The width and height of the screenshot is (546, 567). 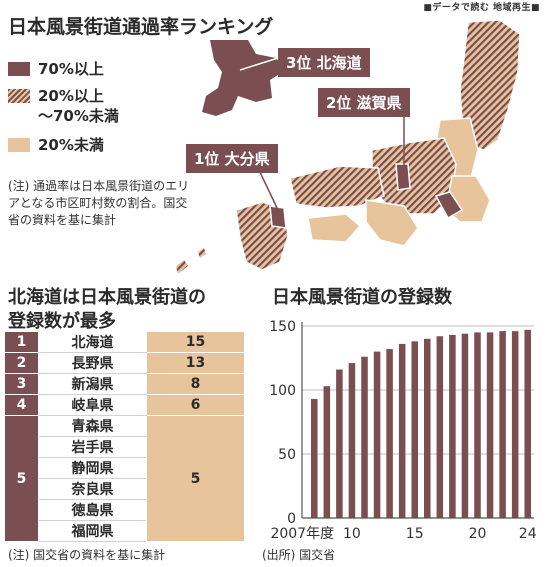 I want to click on table-row: 奈良県, so click(x=125, y=489).